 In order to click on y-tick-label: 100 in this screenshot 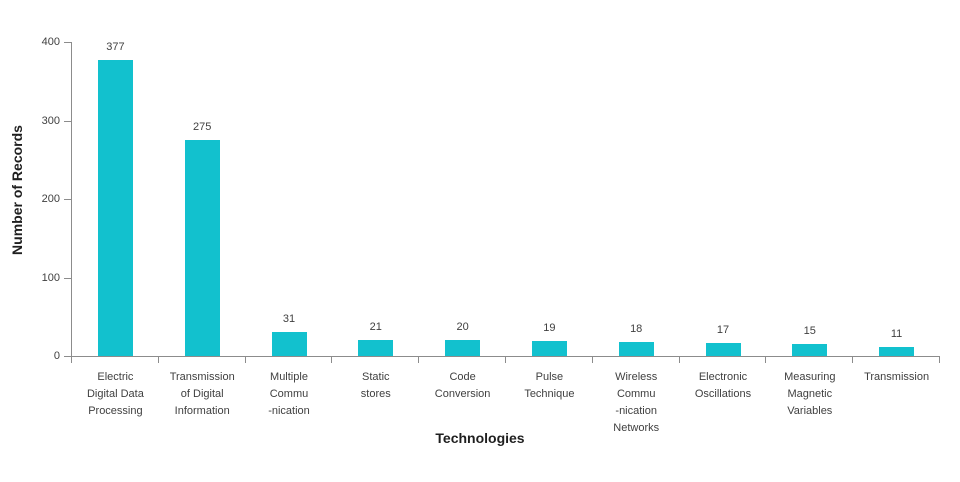, I will do `click(50, 277)`.